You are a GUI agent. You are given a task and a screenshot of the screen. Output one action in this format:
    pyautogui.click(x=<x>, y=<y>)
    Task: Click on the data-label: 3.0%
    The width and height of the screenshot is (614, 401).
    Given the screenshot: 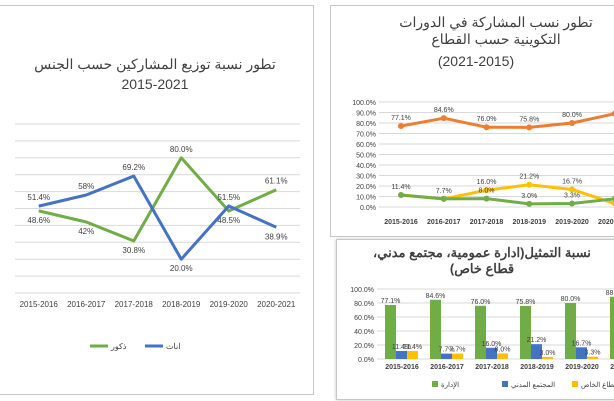 What is the action you would take?
    pyautogui.click(x=529, y=196)
    